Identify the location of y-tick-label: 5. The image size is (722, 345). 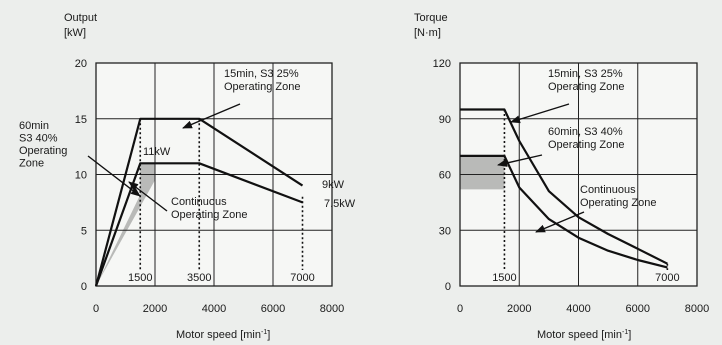
(84, 231).